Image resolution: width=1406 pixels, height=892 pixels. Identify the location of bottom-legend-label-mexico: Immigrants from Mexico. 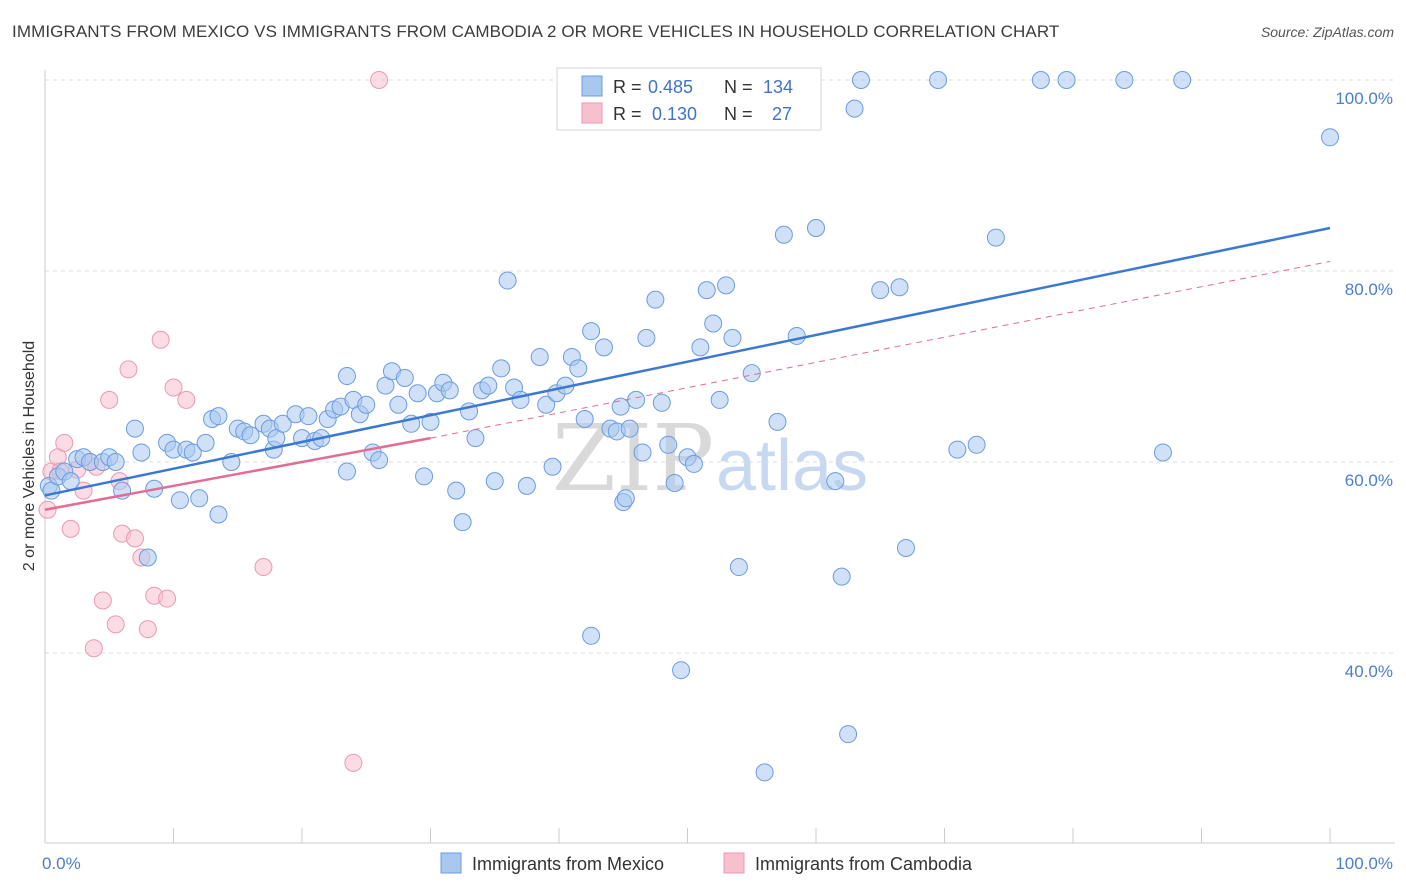
(568, 864).